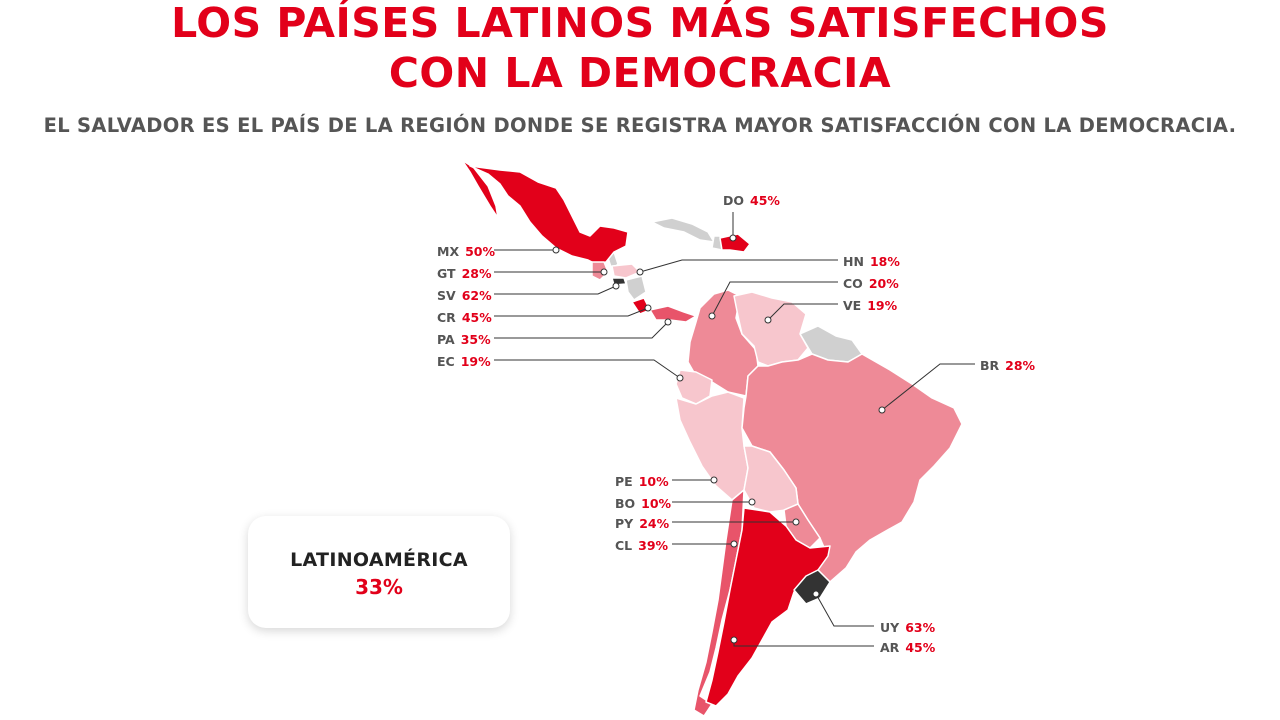  Describe the element at coordinates (379, 572) in the screenshot. I see `latin-america-average-card: LATINOAMÉRICA 33%` at that location.